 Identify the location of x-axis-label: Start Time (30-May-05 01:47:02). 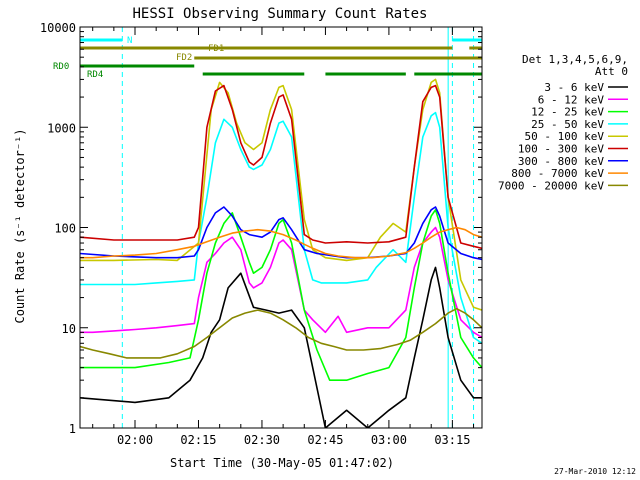
(282, 463).